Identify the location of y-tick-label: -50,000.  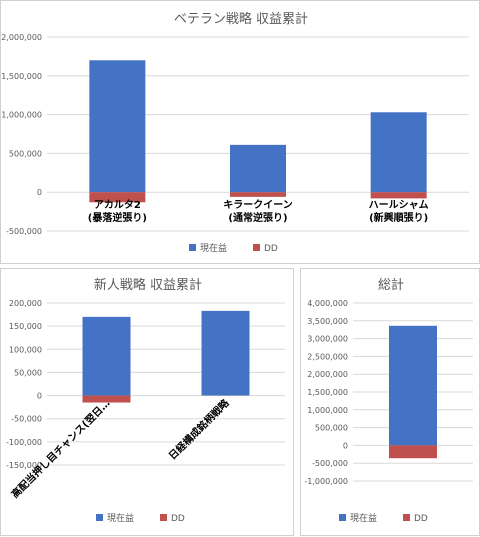
(26, 419).